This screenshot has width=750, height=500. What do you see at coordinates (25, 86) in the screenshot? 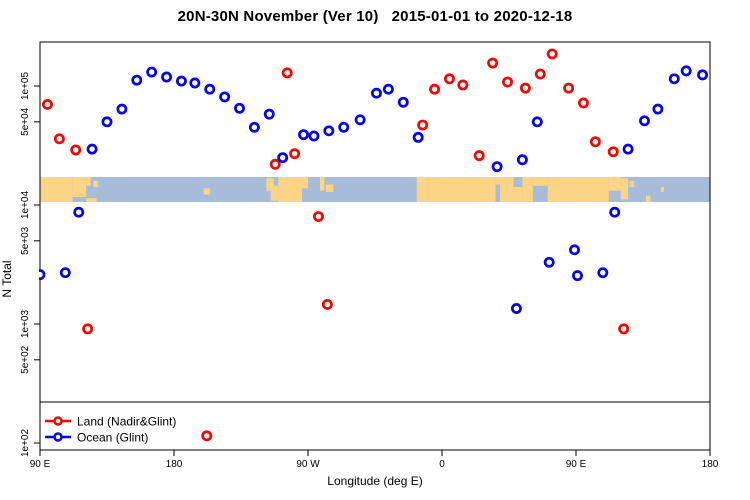
I see `y-tick-label: 1e+05` at bounding box center [25, 86].